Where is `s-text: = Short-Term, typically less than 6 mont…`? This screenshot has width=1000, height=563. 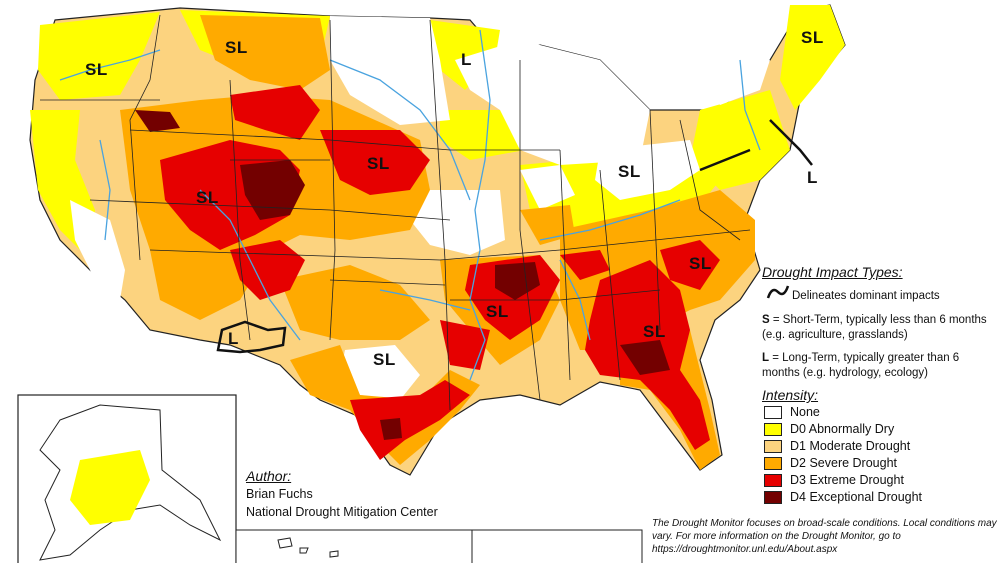
s-text: = Short-Term, typically less than 6 mont… is located at coordinates (874, 327).